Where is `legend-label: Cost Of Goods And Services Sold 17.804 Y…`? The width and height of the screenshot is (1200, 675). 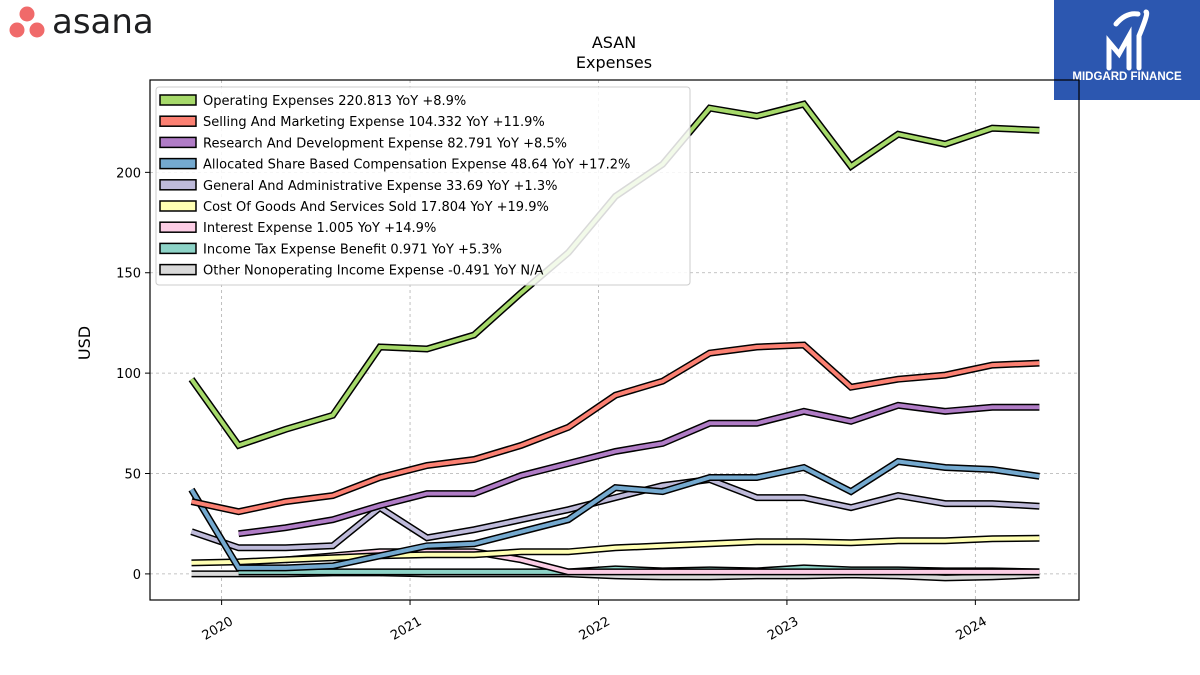
legend-label: Cost Of Goods And Services Sold 17.804 Y… is located at coordinates (376, 207).